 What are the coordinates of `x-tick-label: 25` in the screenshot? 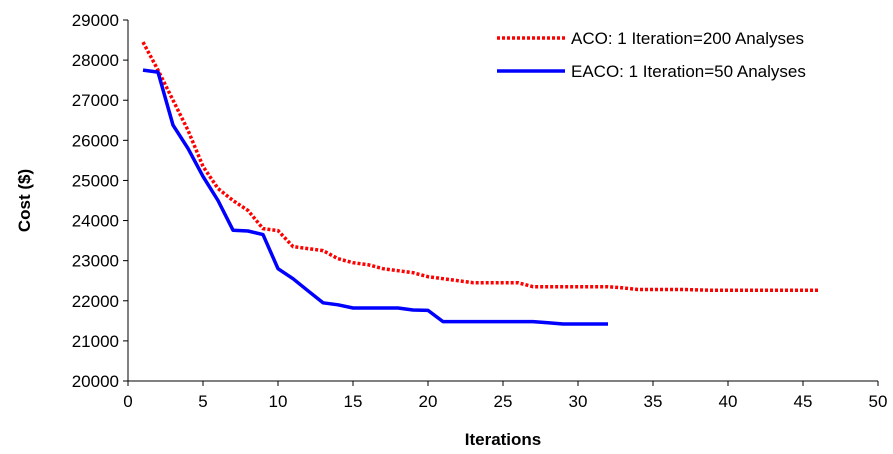 It's located at (503, 401).